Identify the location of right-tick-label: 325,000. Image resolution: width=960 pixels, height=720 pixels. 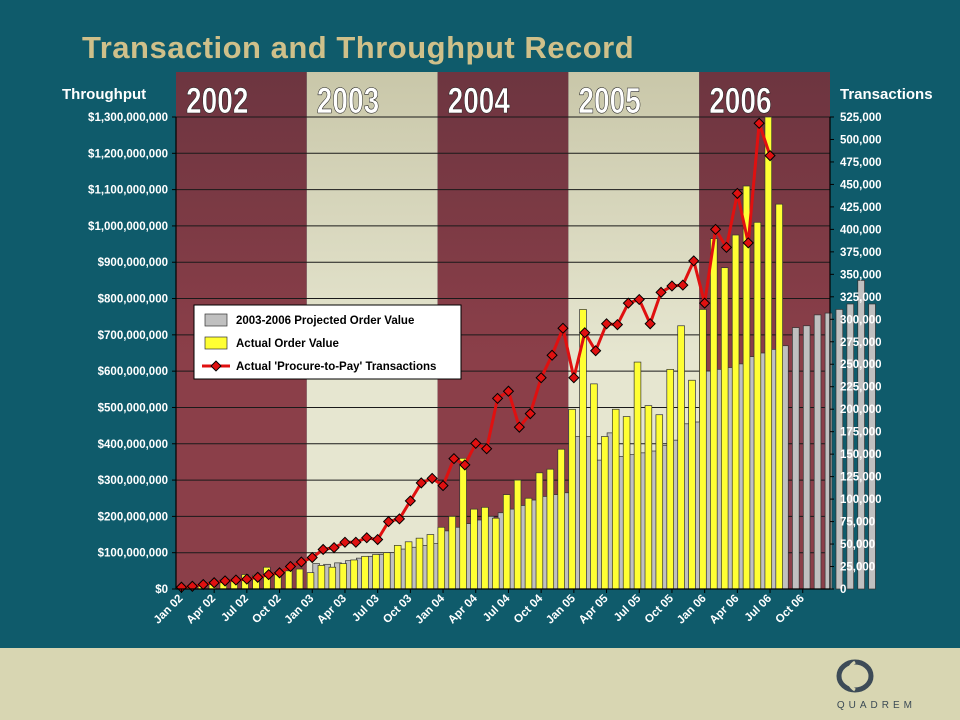
(861, 298).